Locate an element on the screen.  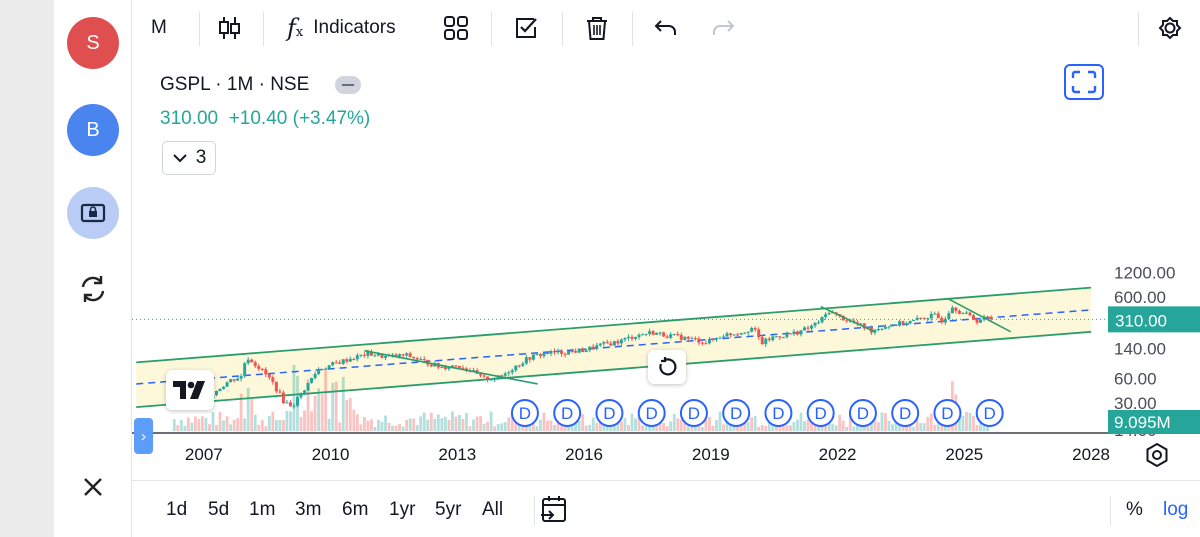
checkbox-icon is located at coordinates (526, 28).